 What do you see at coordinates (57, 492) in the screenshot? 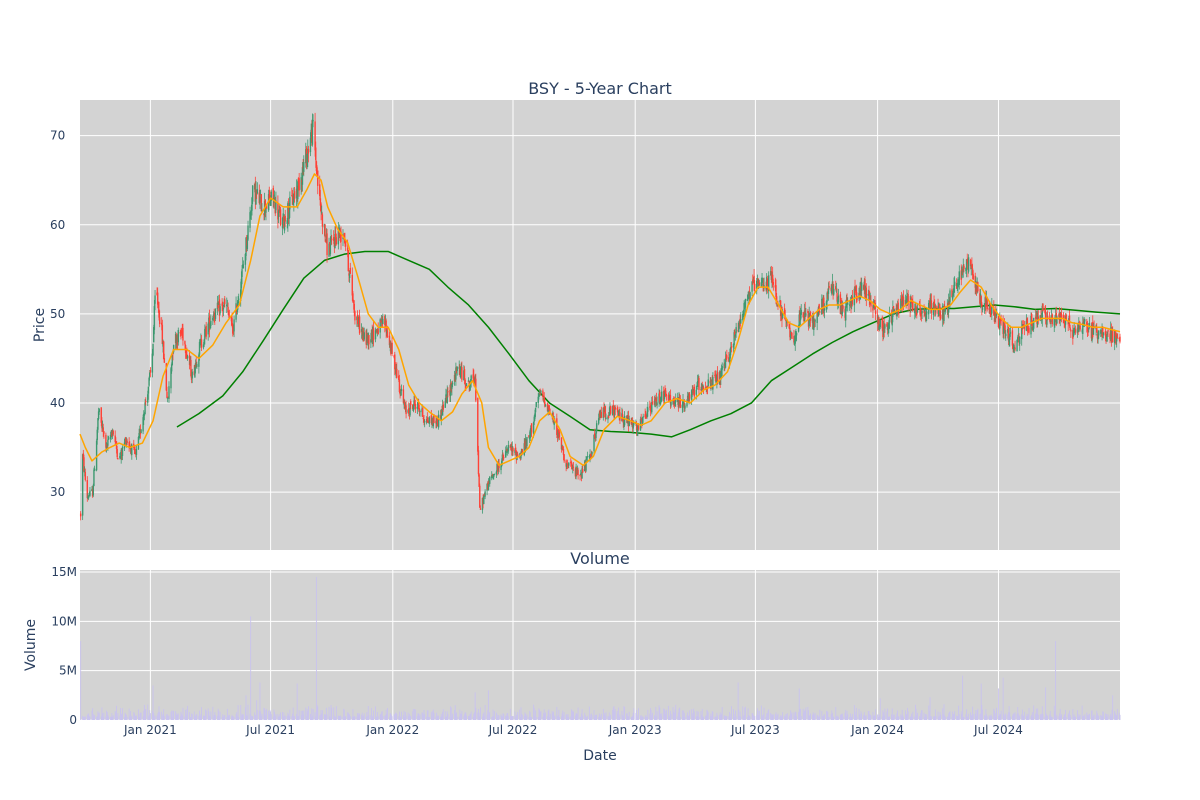
I see `price-y-tick-label: 30` at bounding box center [57, 492].